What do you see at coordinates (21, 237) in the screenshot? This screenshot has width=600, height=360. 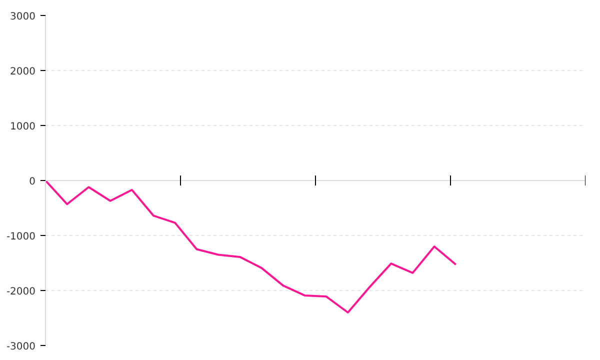 I see `y-tick-label: -1000` at bounding box center [21, 237].